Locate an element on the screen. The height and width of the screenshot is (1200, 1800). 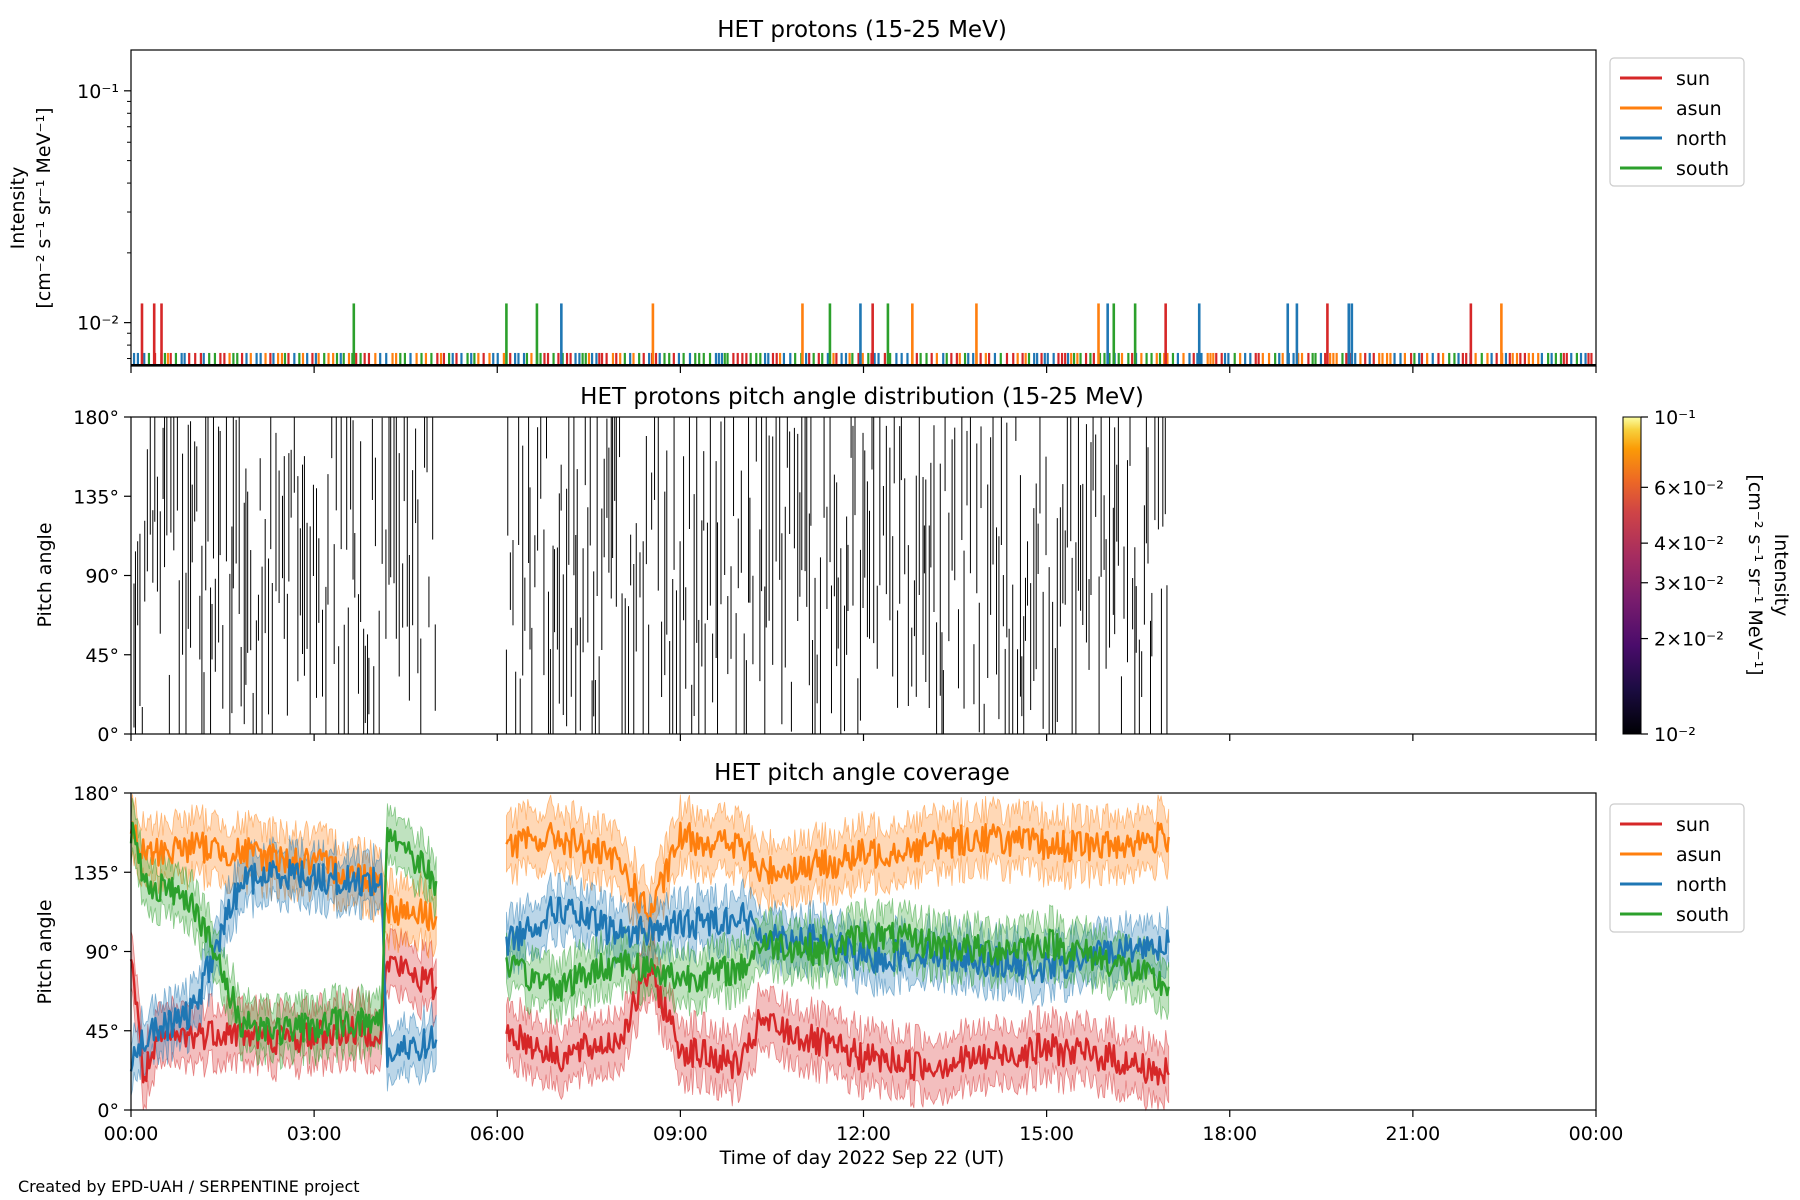
colorbar-tick-label: 3×10⁻² is located at coordinates (1689, 584).